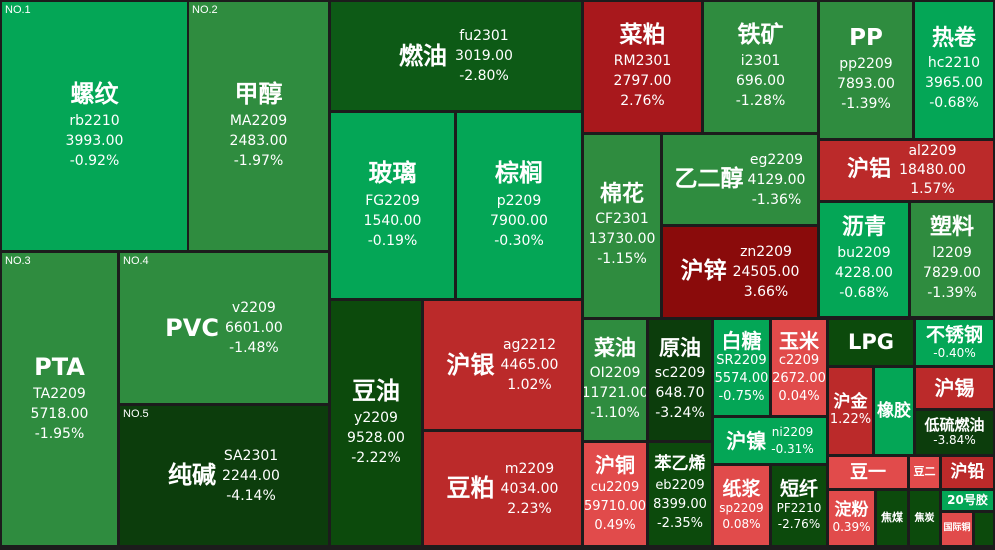 The image size is (995, 550). I want to click on tile-ss: 不锈钢 -0.40%, so click(954, 342).